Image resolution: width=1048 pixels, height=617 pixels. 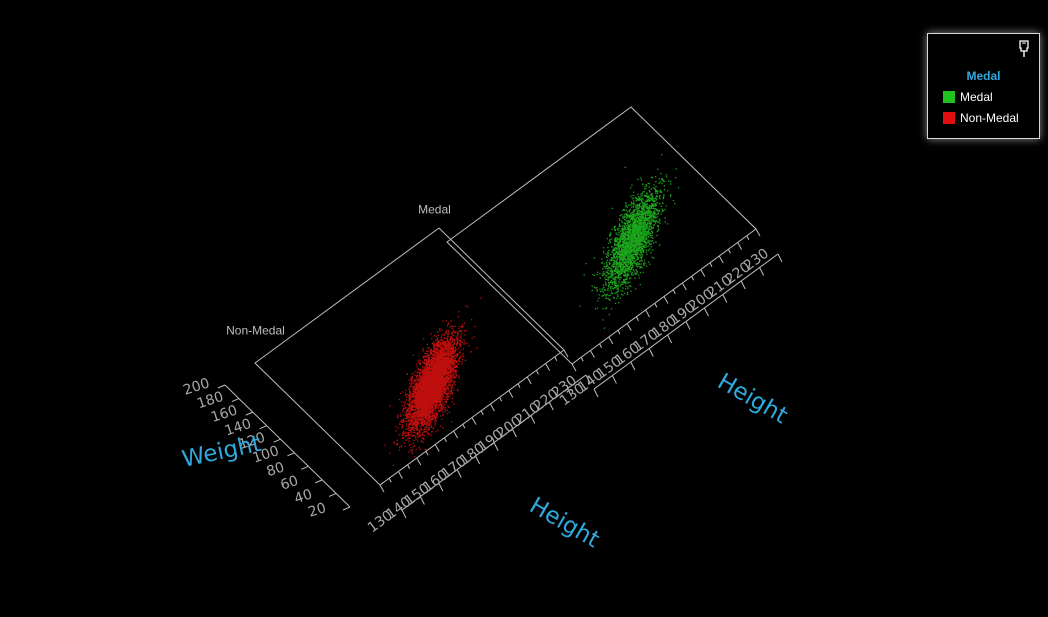 I want to click on weight-tick-label-8: 180, so click(x=210, y=400).